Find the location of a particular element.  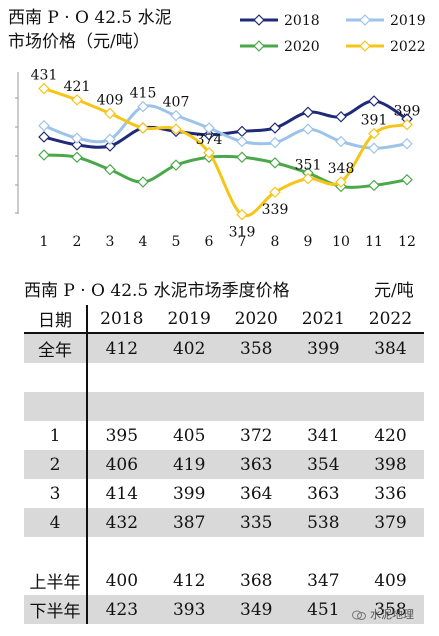

data-label: 409 is located at coordinates (110, 100).